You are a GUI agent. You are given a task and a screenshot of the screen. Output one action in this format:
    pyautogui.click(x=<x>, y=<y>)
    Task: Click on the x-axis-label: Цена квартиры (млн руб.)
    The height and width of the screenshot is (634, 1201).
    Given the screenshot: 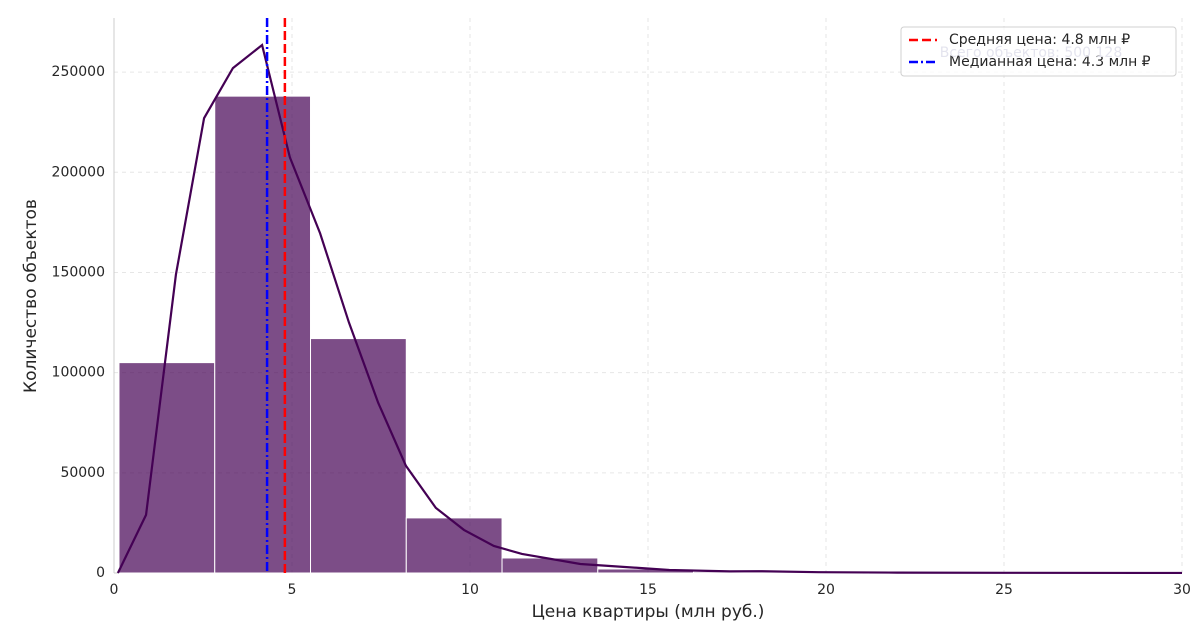 What is the action you would take?
    pyautogui.click(x=648, y=612)
    